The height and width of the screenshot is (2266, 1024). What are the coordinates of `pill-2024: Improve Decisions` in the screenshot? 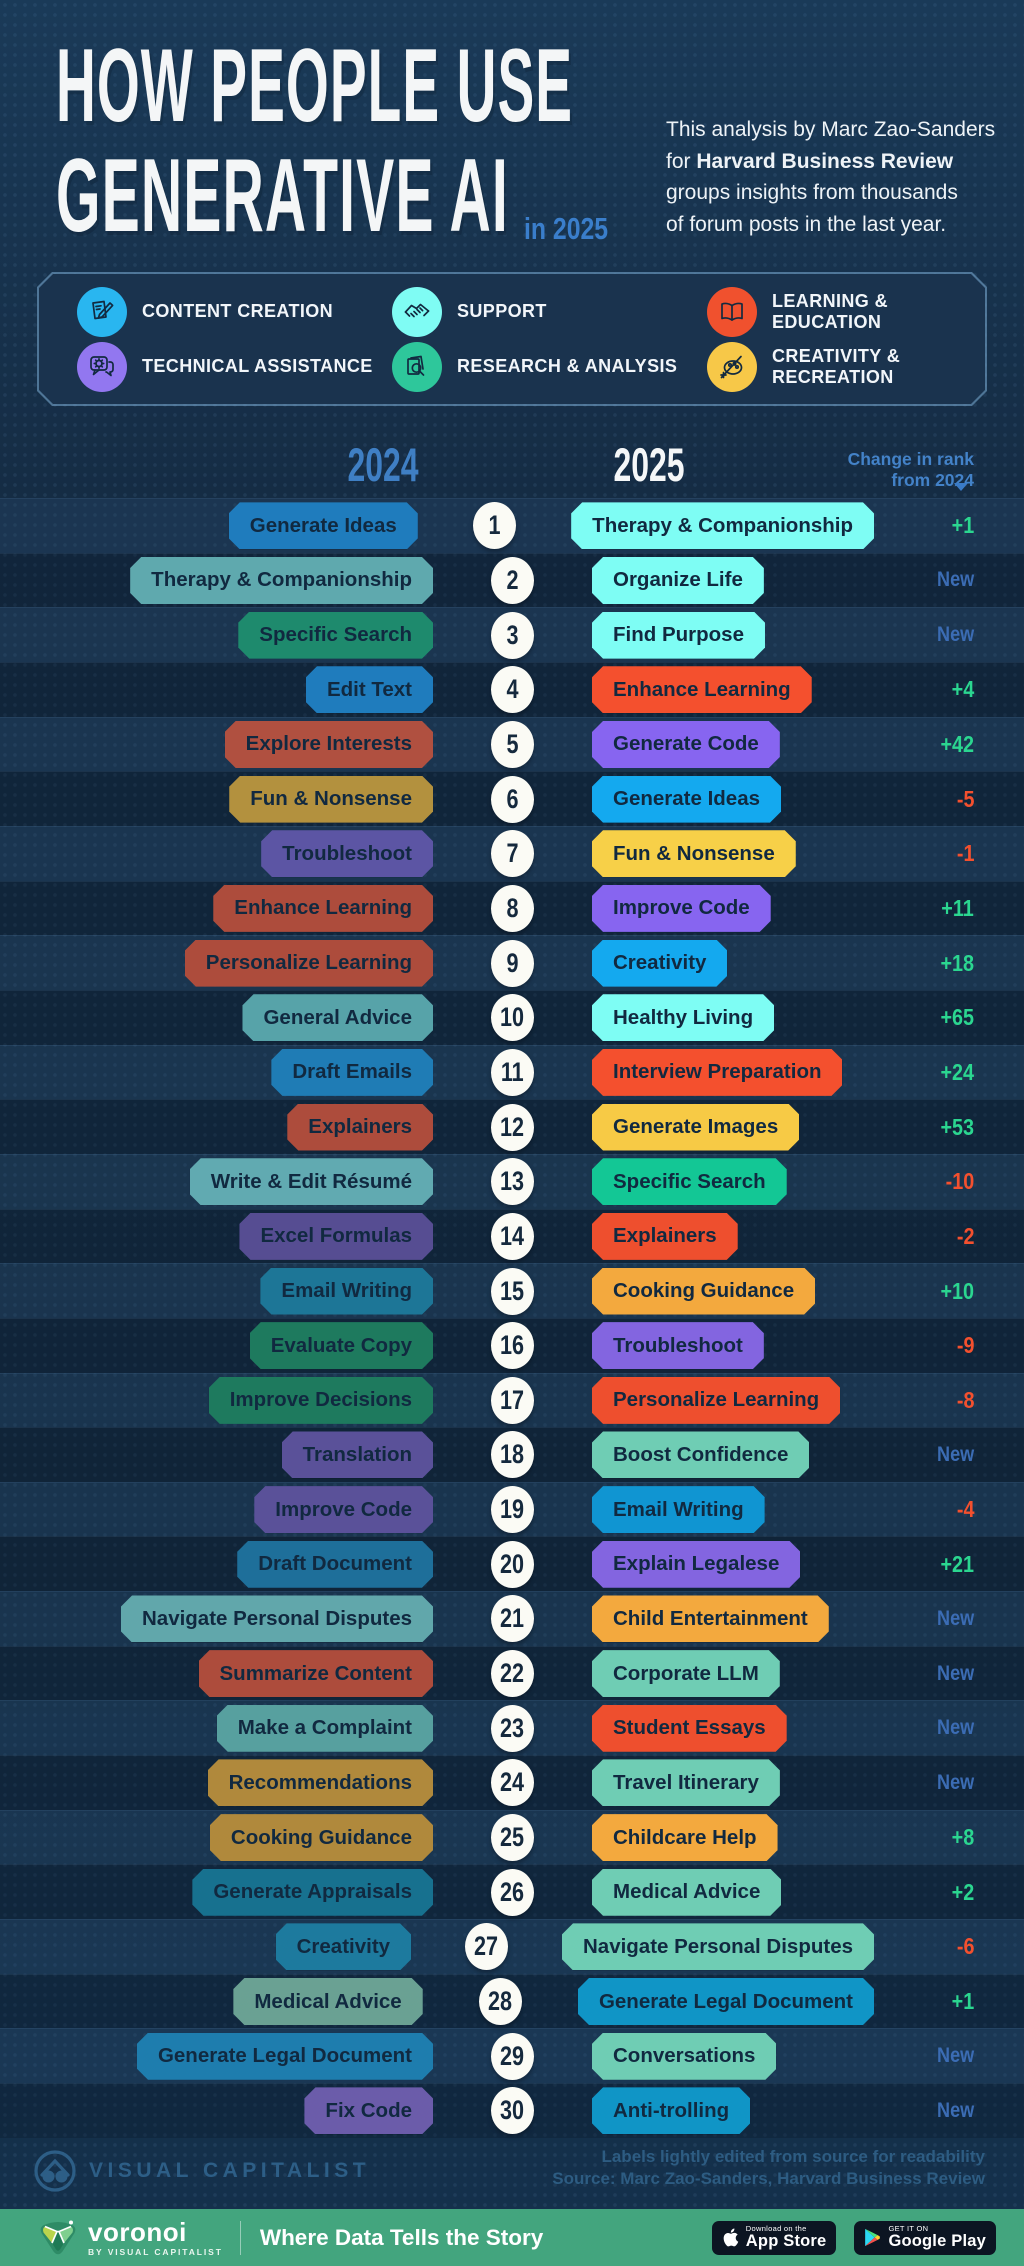 It's located at (321, 1400).